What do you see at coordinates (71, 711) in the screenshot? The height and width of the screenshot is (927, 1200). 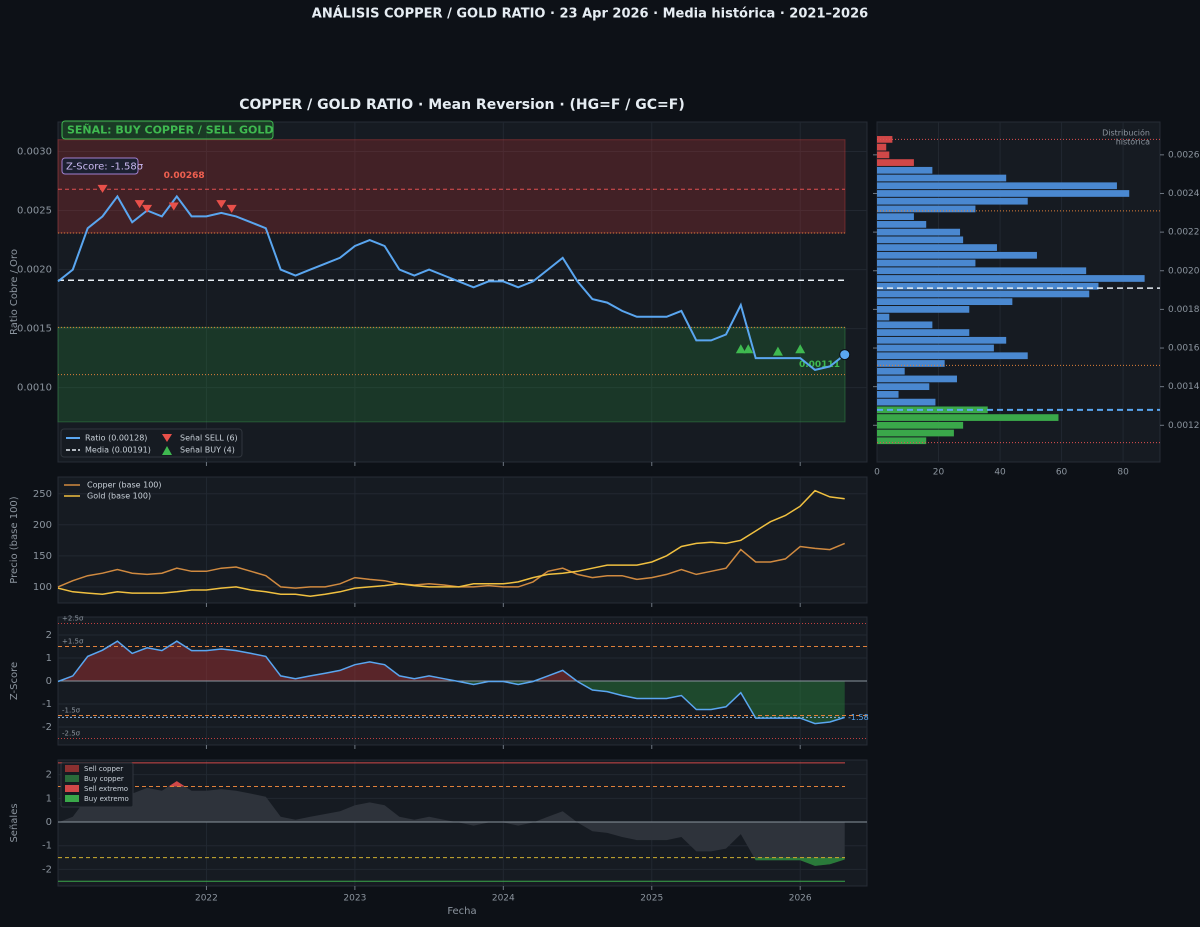 I see `level-label: -1.5σ` at bounding box center [71, 711].